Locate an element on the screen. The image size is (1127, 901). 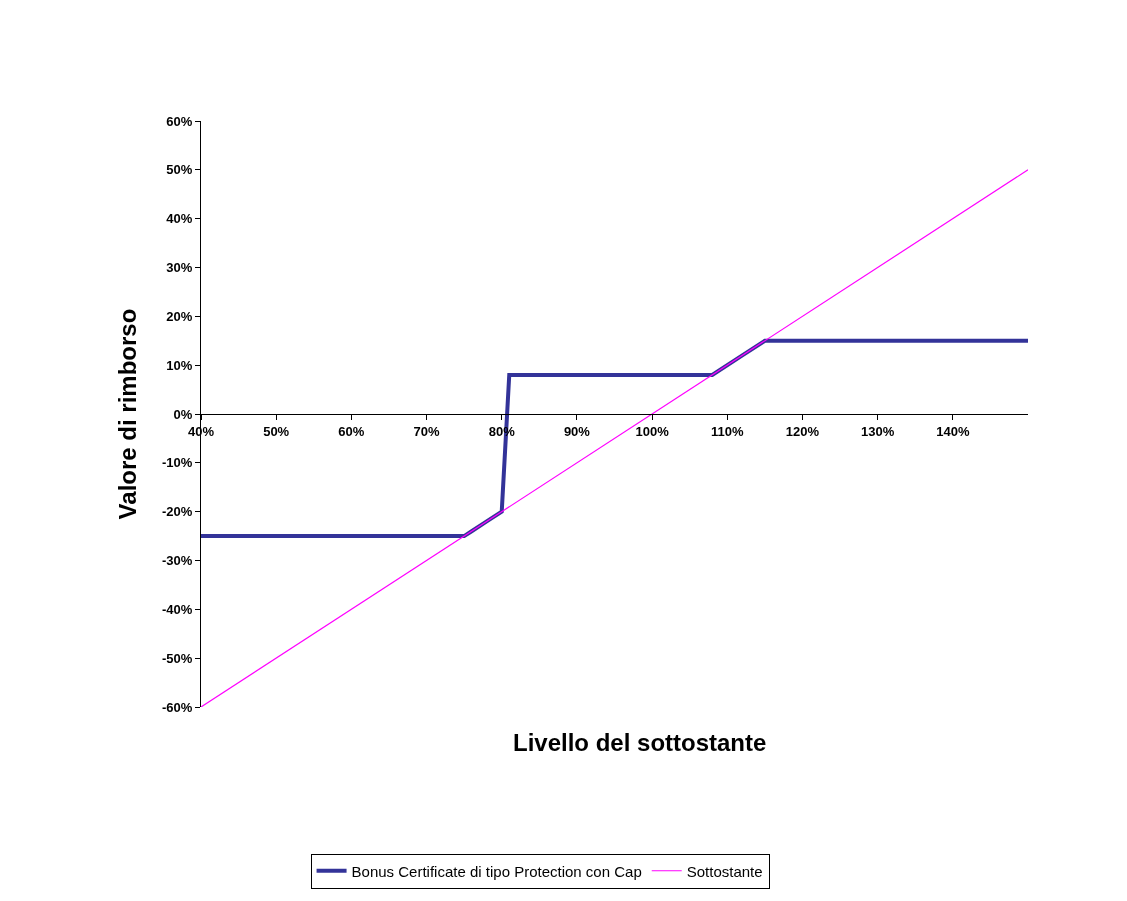
y-tick-label: -60% is located at coordinates (177, 707).